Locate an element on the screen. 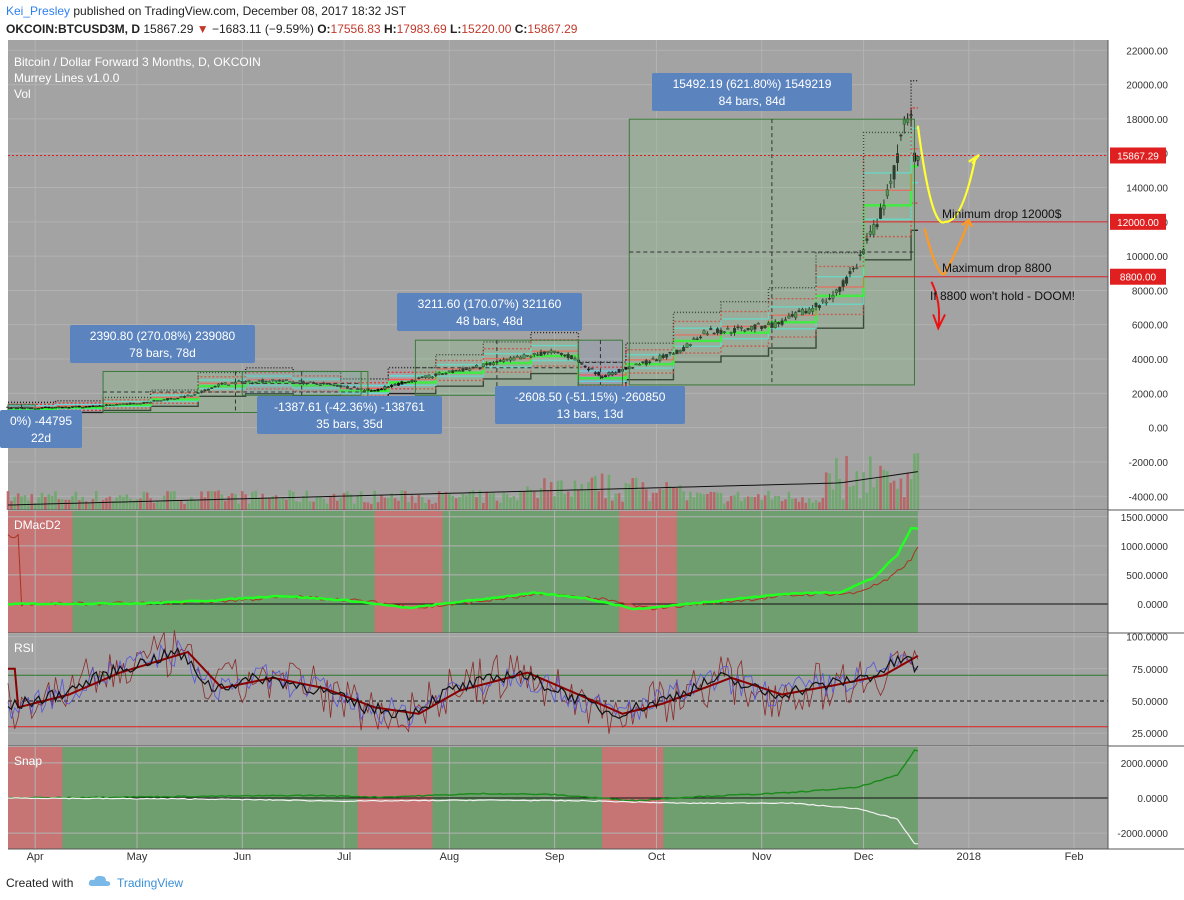 The width and height of the screenshot is (1184, 900). study-murrey-label: Murrey Lines v1.0.0 is located at coordinates (67, 78).